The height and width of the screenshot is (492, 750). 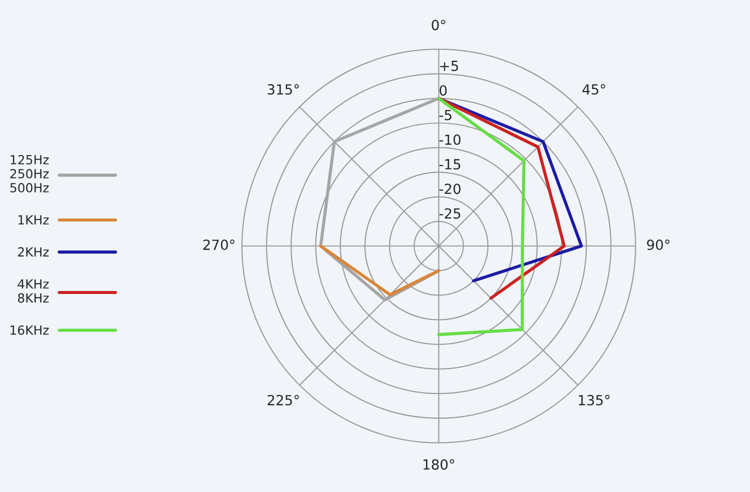 What do you see at coordinates (218, 245) in the screenshot?
I see `spoke-label: 270°` at bounding box center [218, 245].